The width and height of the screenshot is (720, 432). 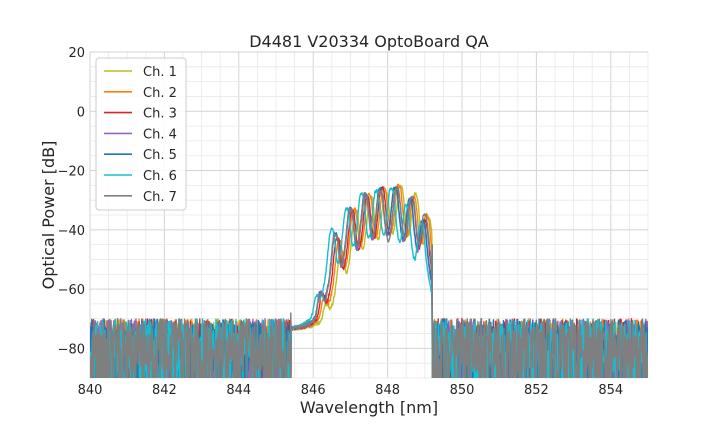 I want to click on y-tick-label: −80, so click(x=71, y=349).